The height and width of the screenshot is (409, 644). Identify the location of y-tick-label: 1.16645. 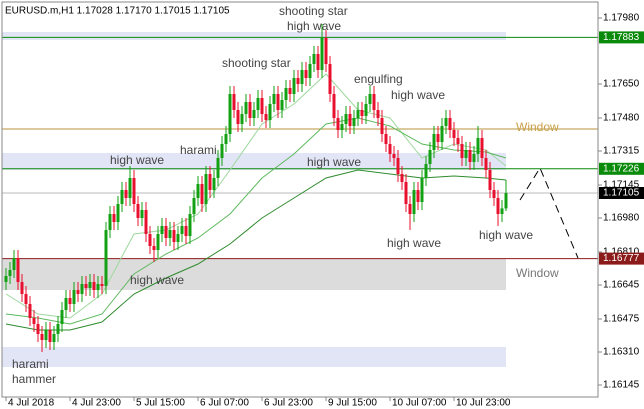
(621, 285).